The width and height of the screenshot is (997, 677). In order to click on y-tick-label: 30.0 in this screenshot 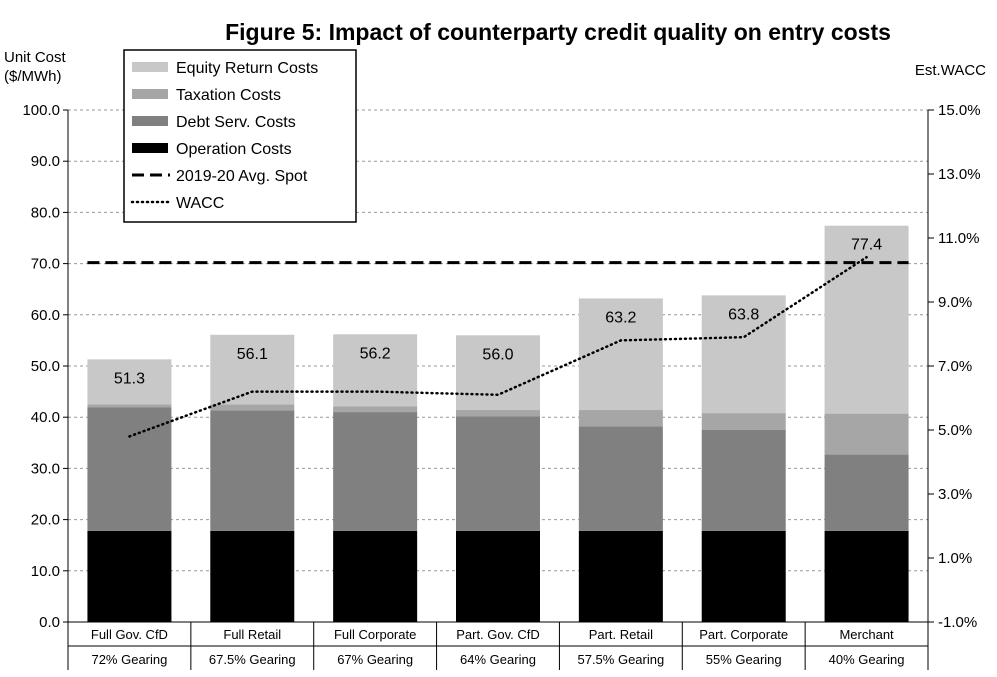, I will do `click(45, 468)`.